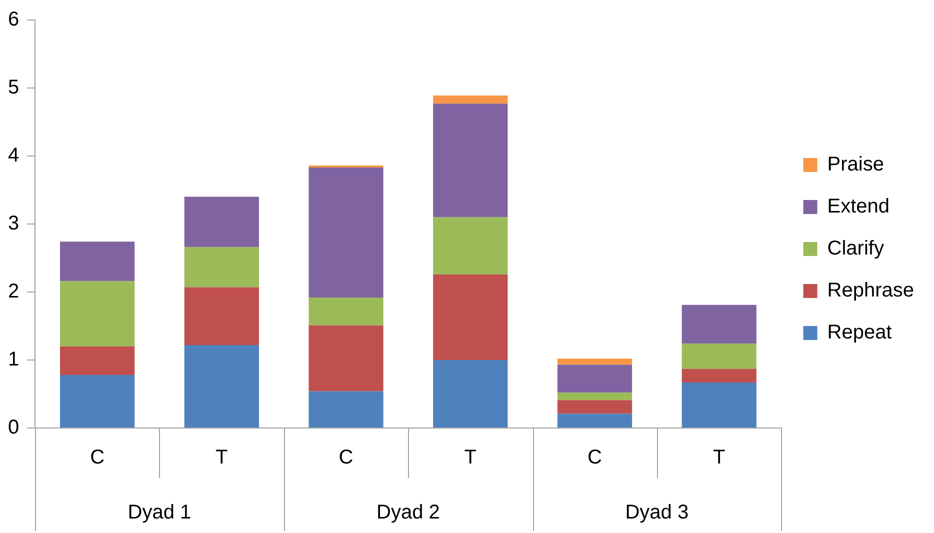 This screenshot has height=533, width=934. What do you see at coordinates (859, 333) in the screenshot?
I see `legend-label: Repeat` at bounding box center [859, 333].